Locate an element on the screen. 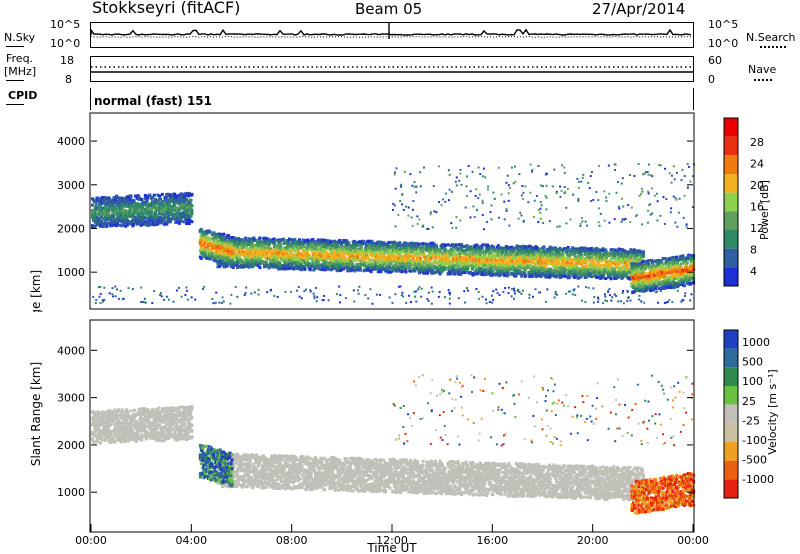  noise-search-label: N.Search is located at coordinates (771, 37).